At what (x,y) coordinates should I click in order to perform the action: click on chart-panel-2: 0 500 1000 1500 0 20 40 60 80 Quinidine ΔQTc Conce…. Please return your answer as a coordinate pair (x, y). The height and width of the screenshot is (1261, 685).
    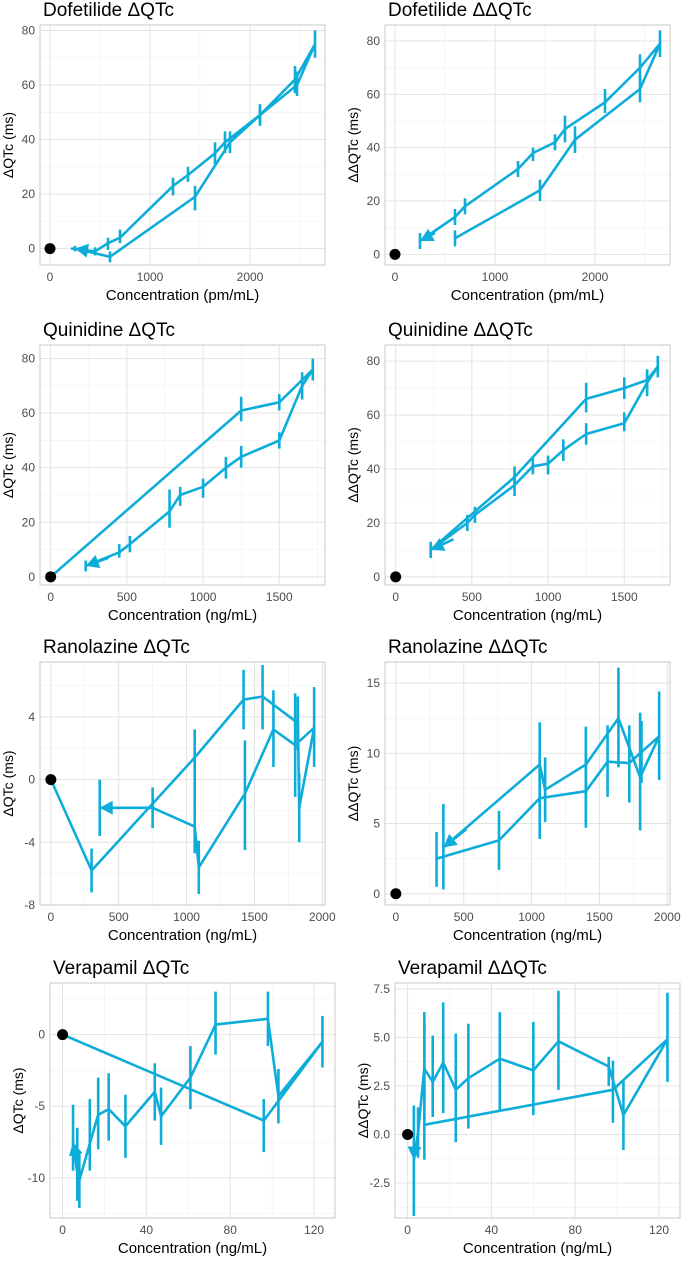
    Looking at the image, I should click on (163, 472).